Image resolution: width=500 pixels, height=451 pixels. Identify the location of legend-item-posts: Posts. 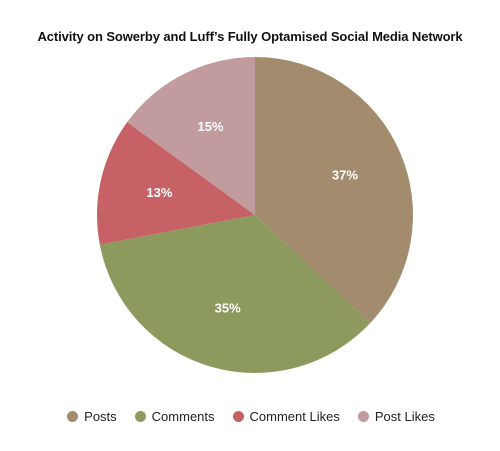
(91, 416).